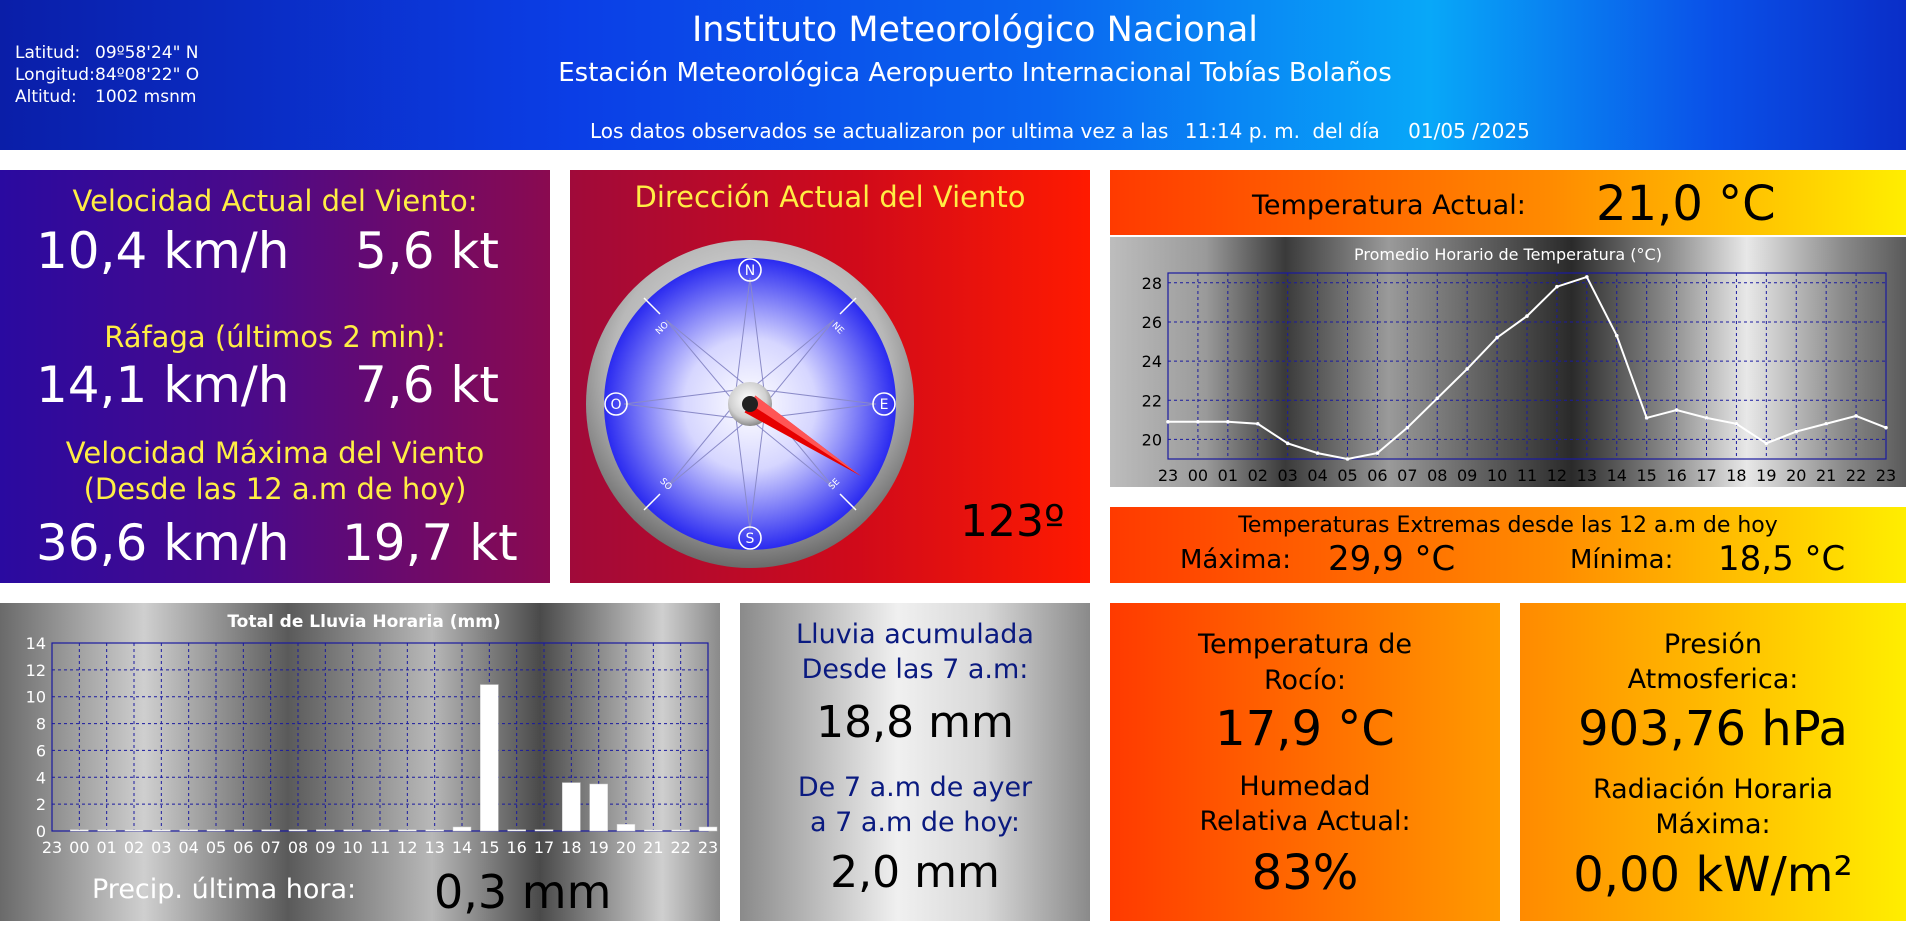 This screenshot has width=1910, height=940. What do you see at coordinates (1856, 475) in the screenshot?
I see `temp-x-tick-label: 22` at bounding box center [1856, 475].